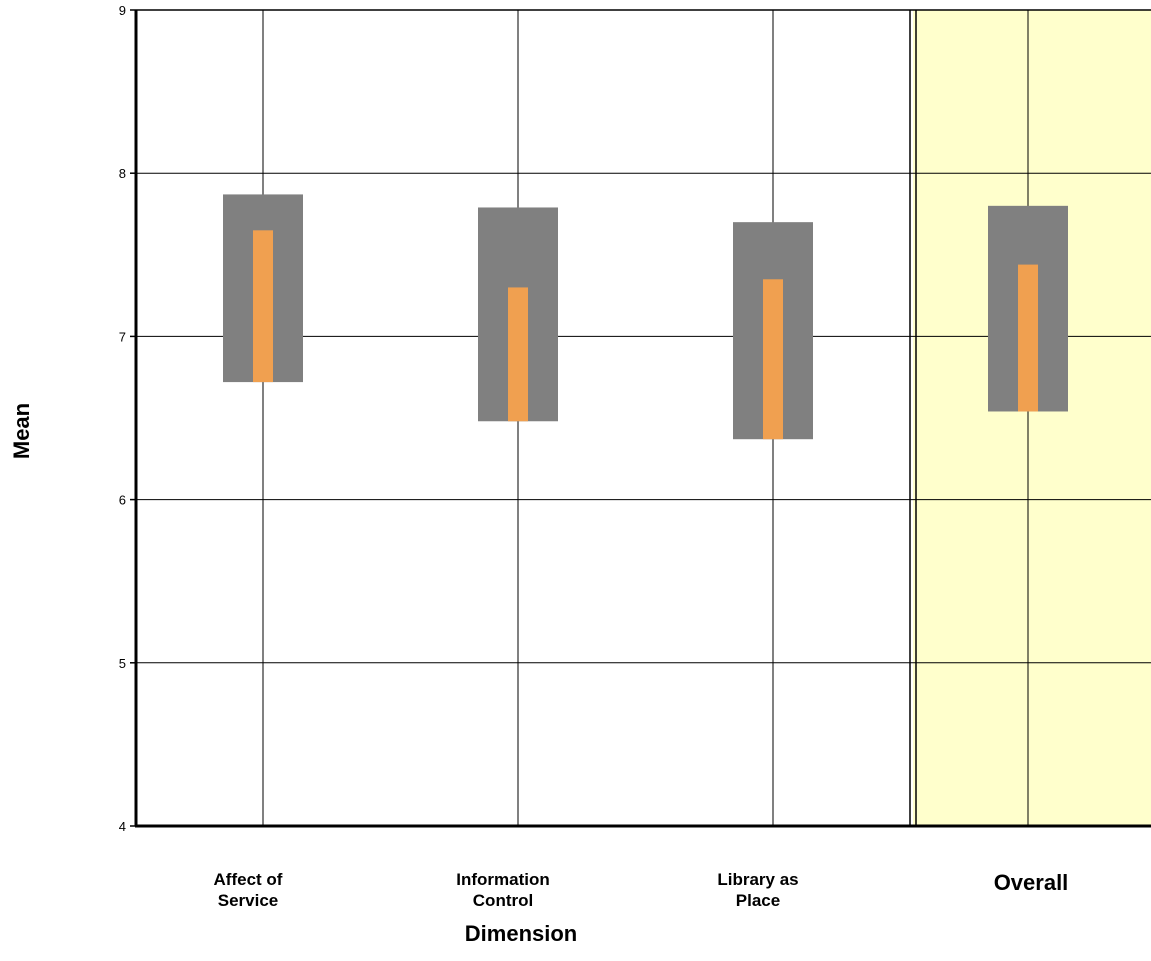  What do you see at coordinates (122, 173) in the screenshot?
I see `y-tick-label: 8` at bounding box center [122, 173].